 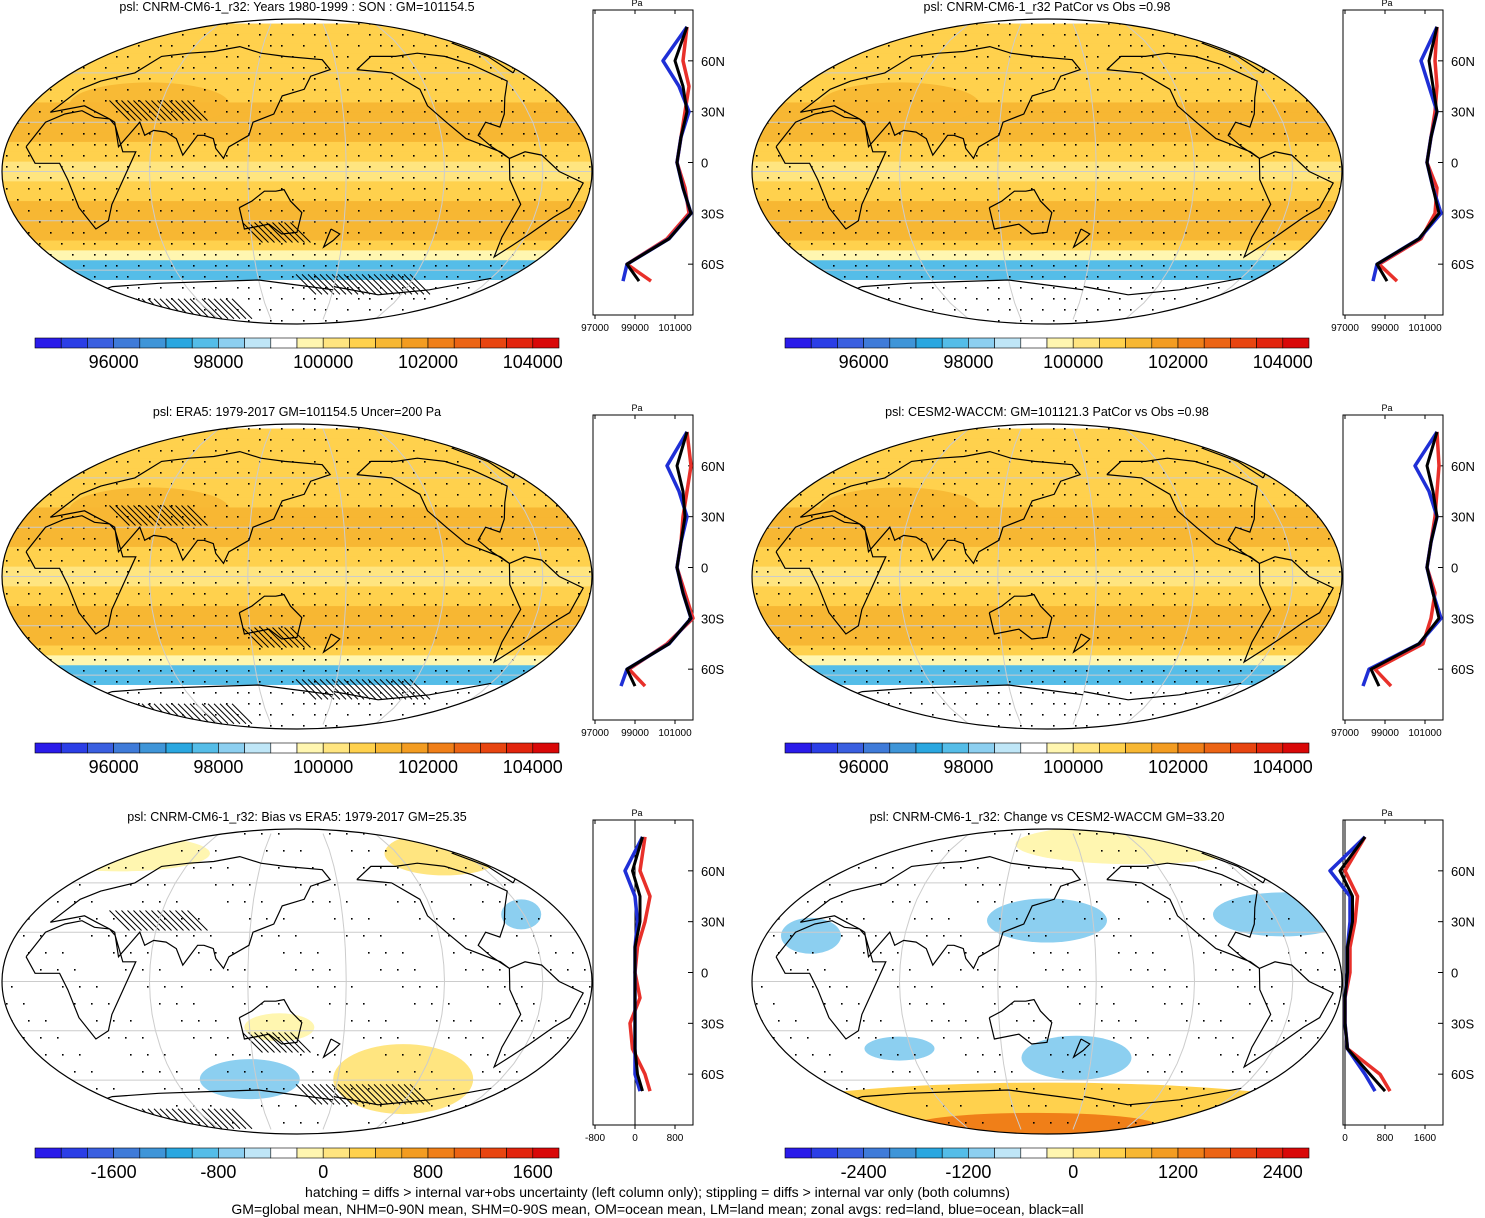 What do you see at coordinates (114, 362) in the screenshot?
I see `colorbar-tick-label: 96000` at bounding box center [114, 362].